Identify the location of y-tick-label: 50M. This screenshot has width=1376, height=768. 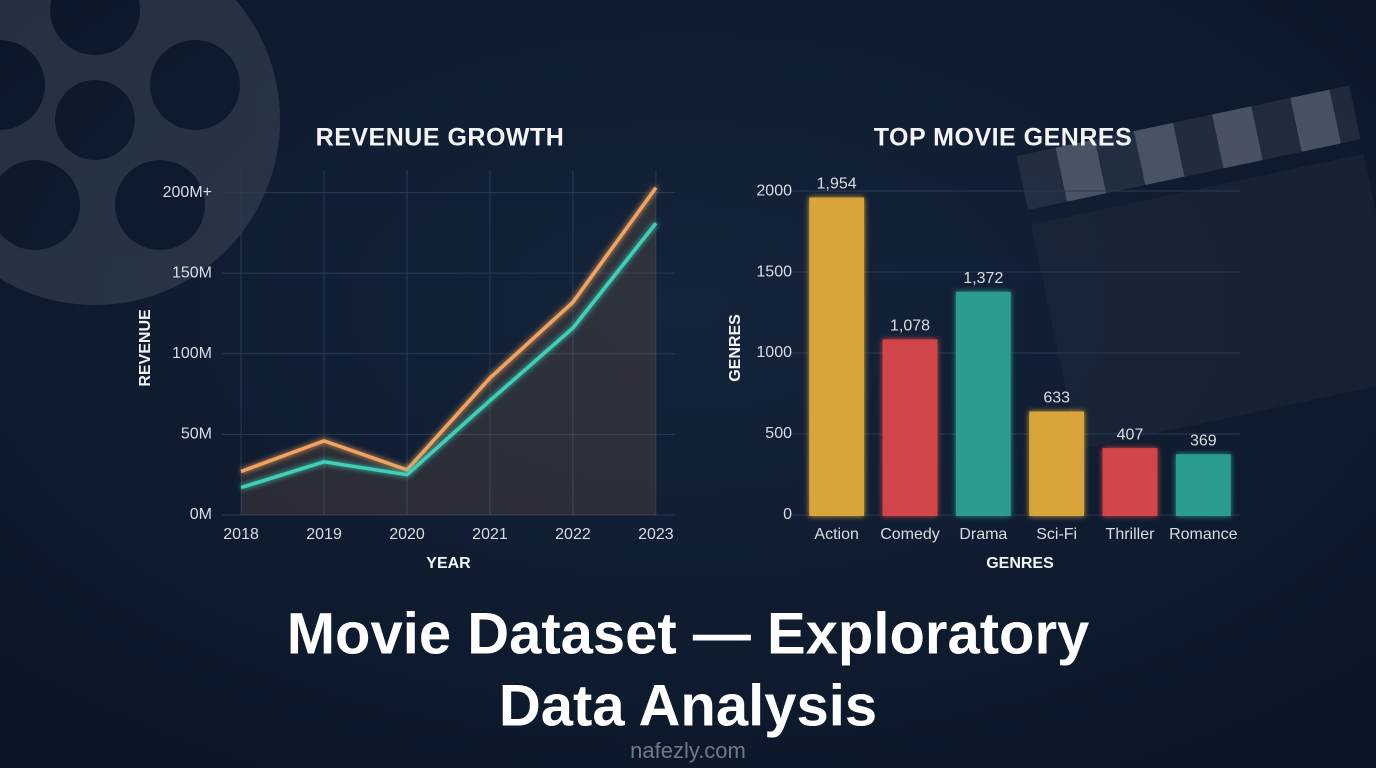
(196, 434).